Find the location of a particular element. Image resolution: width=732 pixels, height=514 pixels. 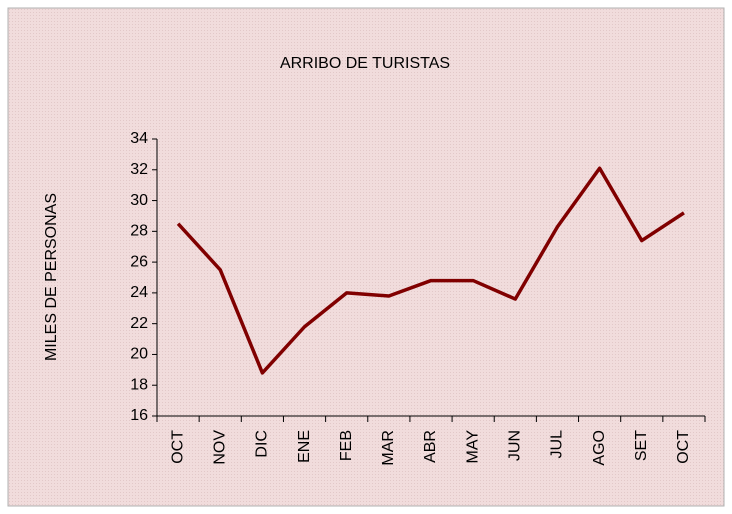

y-tick-label: 34 is located at coordinates (139, 138).